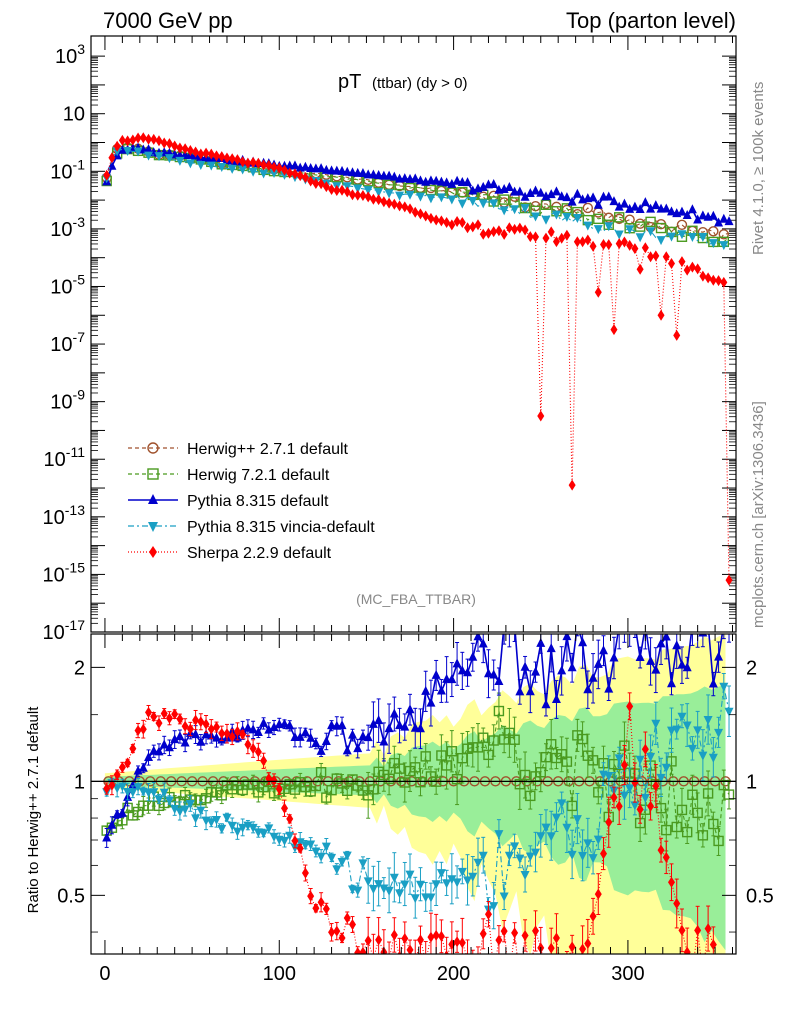 Image resolution: width=786 pixels, height=1024 pixels. Describe the element at coordinates (229, 475) in the screenshot. I see `legend-item-herwig7: Herwig 7.2.1 default` at that location.